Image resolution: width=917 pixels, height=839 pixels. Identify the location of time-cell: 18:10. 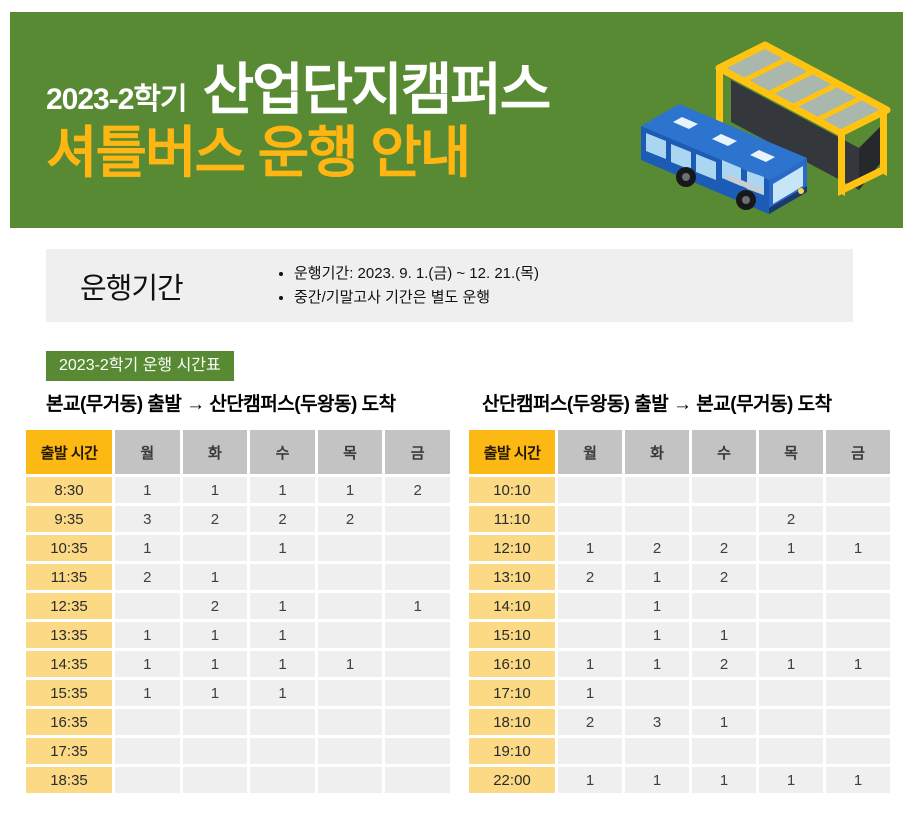
(512, 722).